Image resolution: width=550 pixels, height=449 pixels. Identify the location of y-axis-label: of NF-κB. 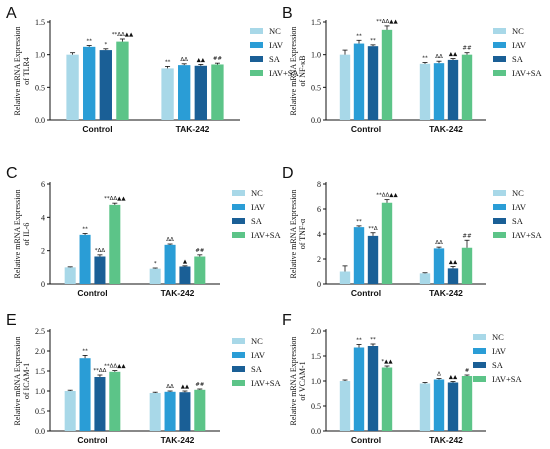
(302, 71).